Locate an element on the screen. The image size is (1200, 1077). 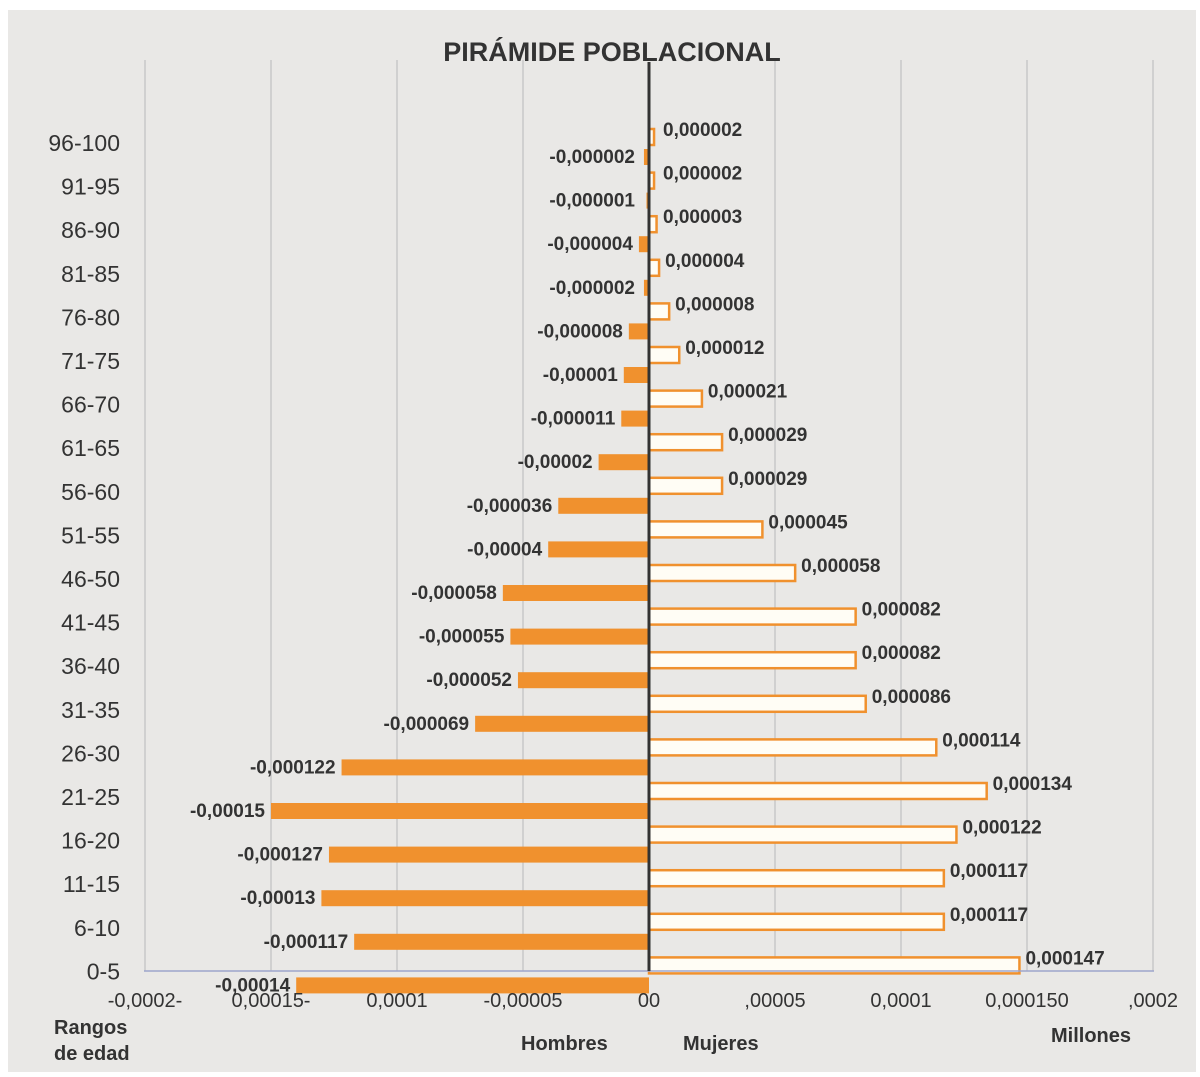
data-label-mujeres: 0,000008 is located at coordinates (714, 304).